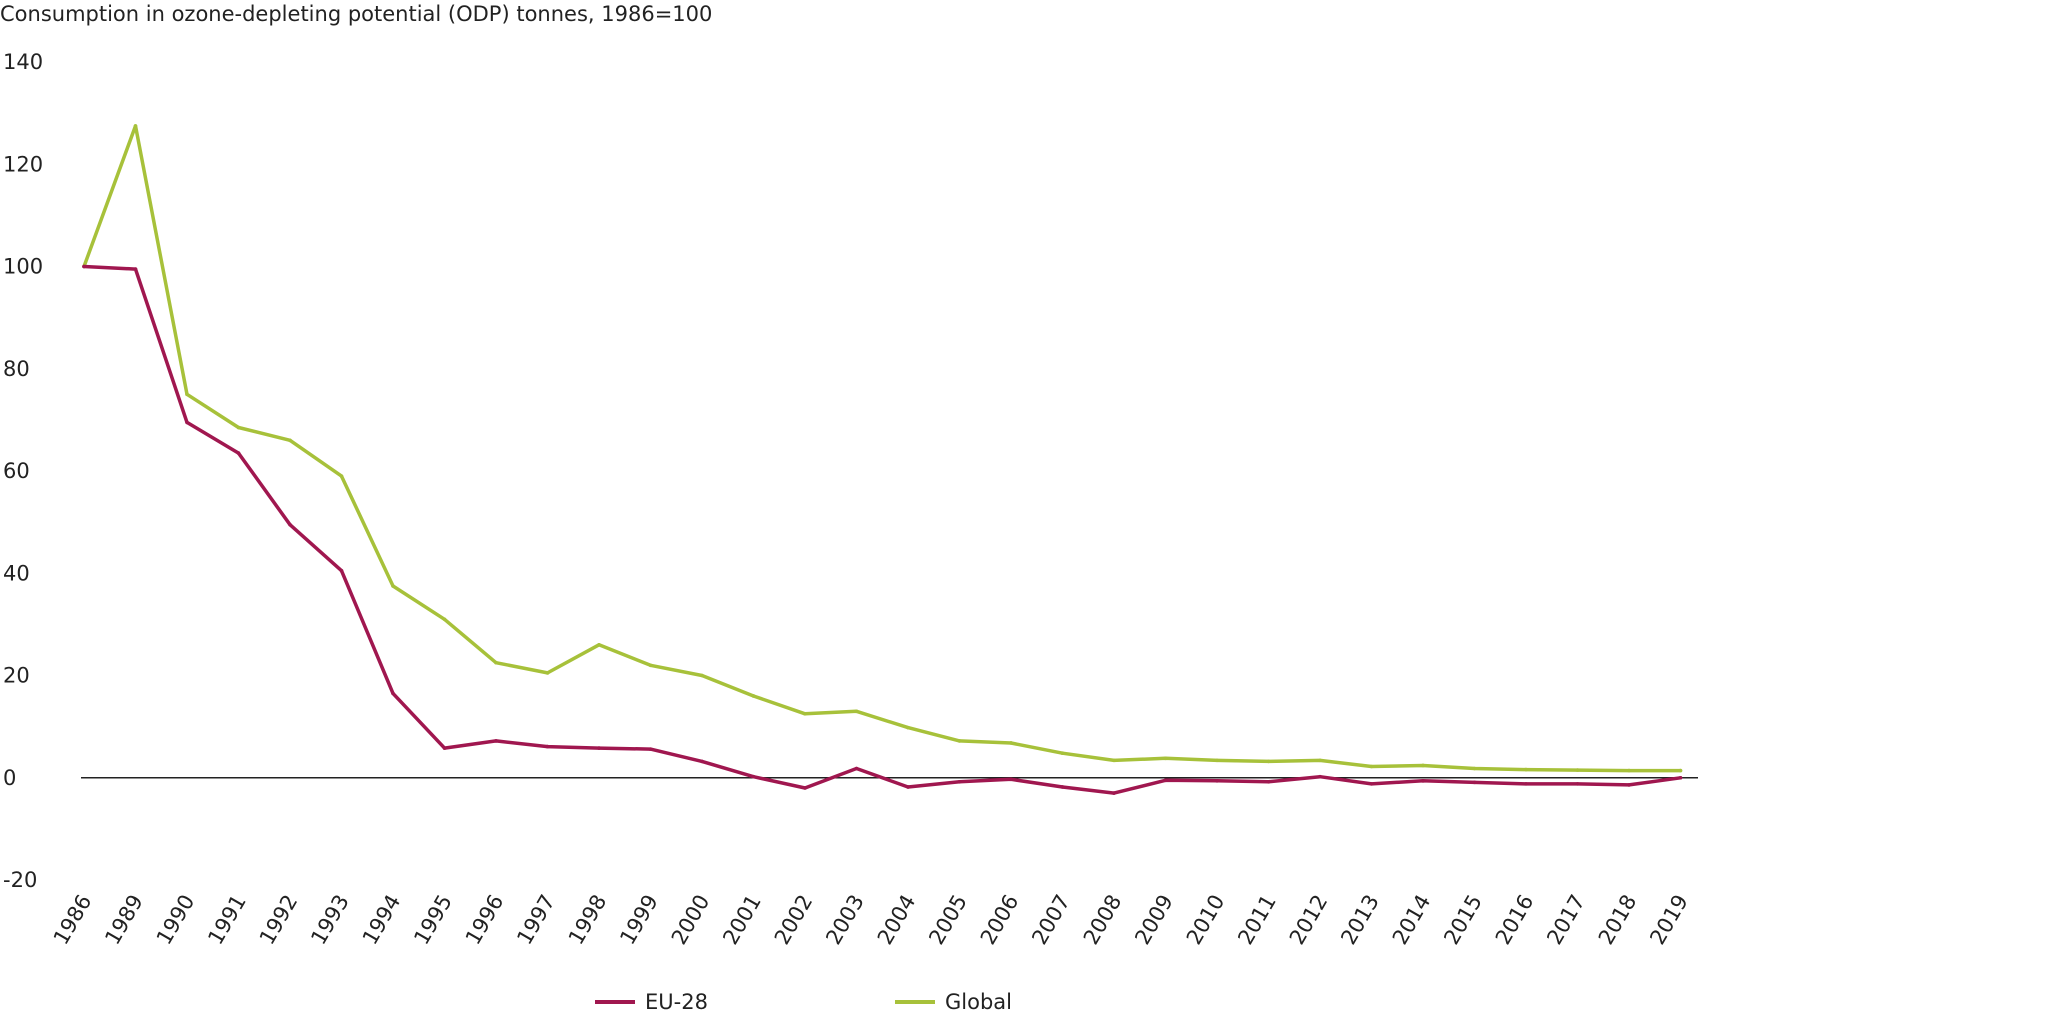 The image size is (2048, 1014). Describe the element at coordinates (1154, 920) in the screenshot. I see `x-tick-label: 2009` at that location.